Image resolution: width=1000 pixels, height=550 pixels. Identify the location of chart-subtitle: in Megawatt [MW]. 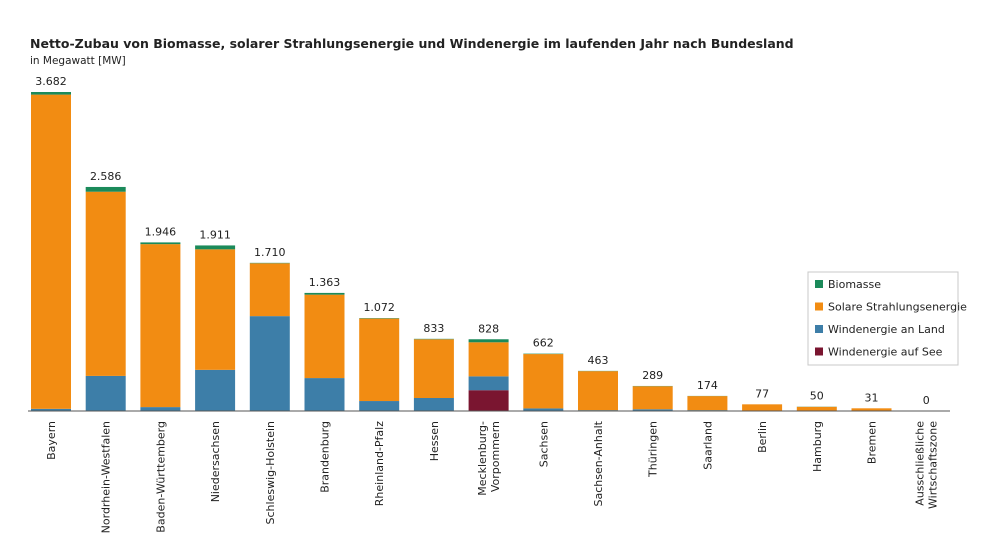
(78, 61).